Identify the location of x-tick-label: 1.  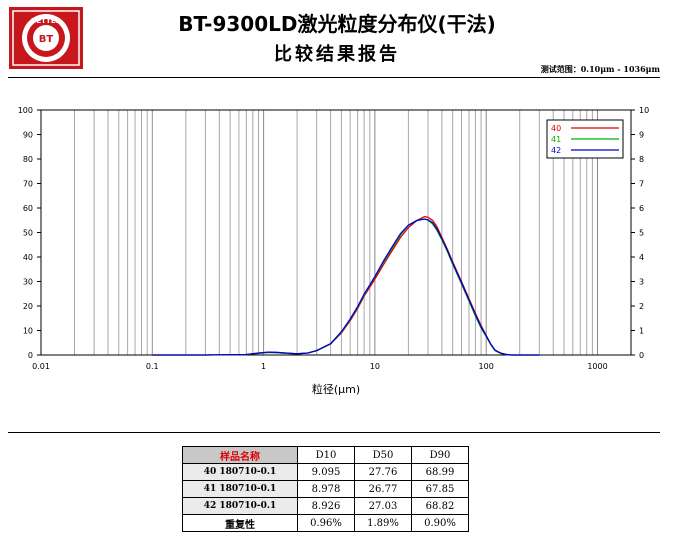
(263, 366).